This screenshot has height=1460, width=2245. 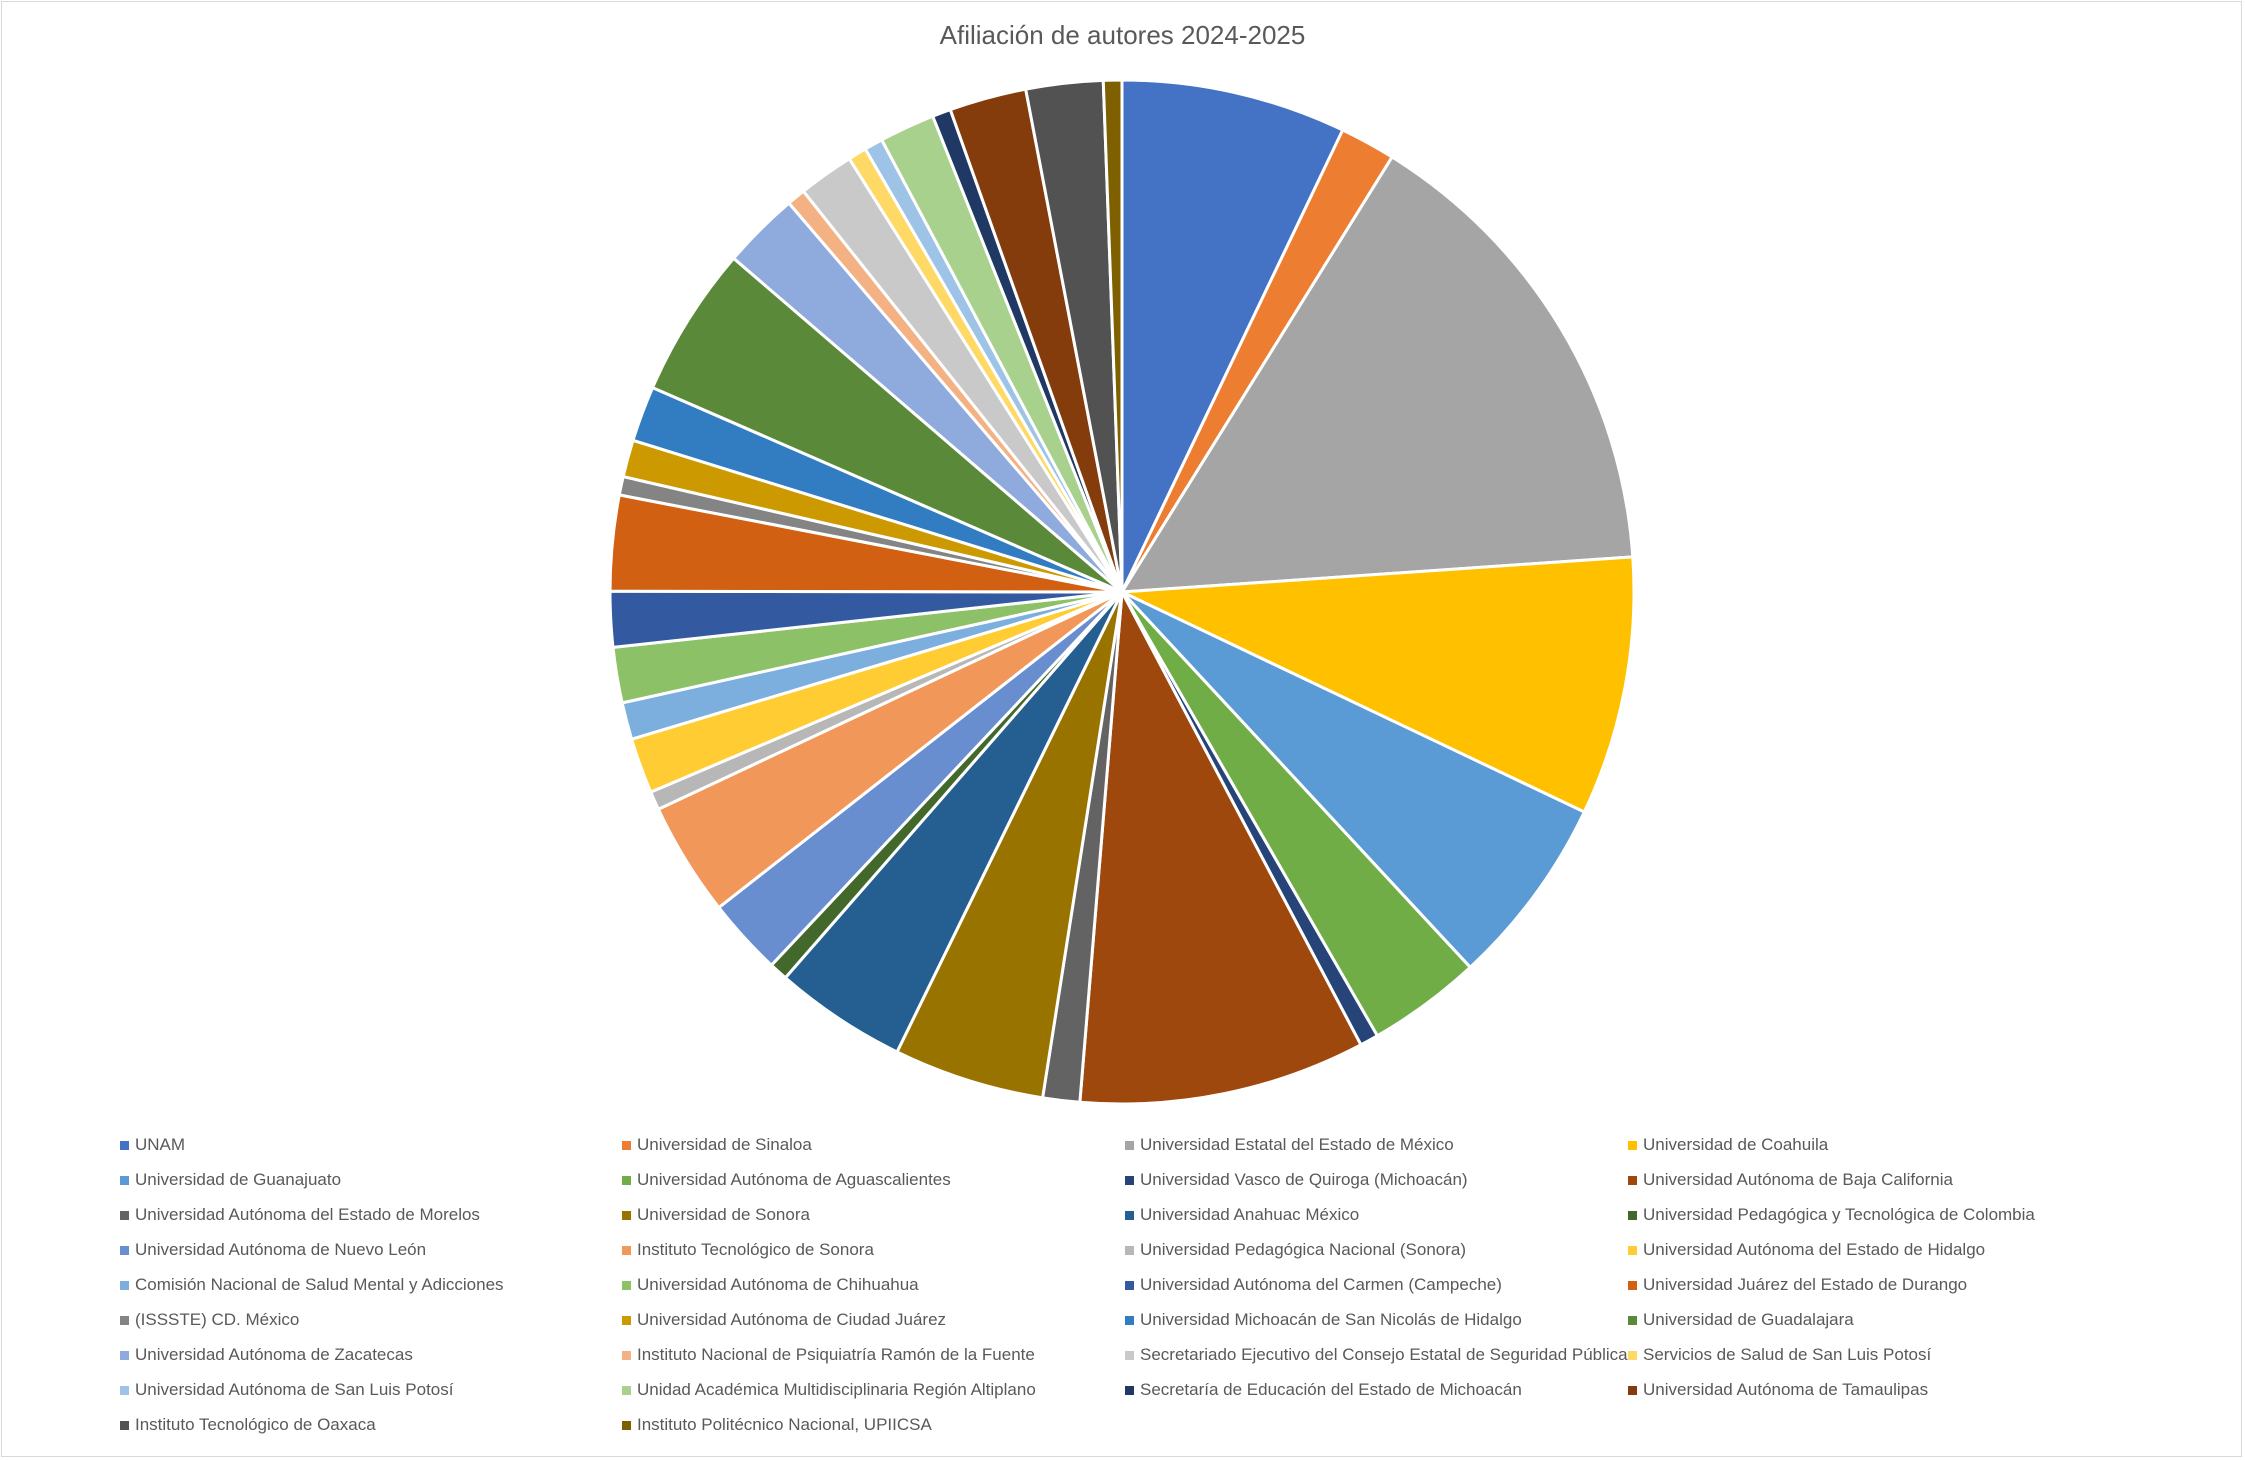 I want to click on legend-item: Universidad Autónoma de Ciudad Juárez, so click(x=784, y=1320).